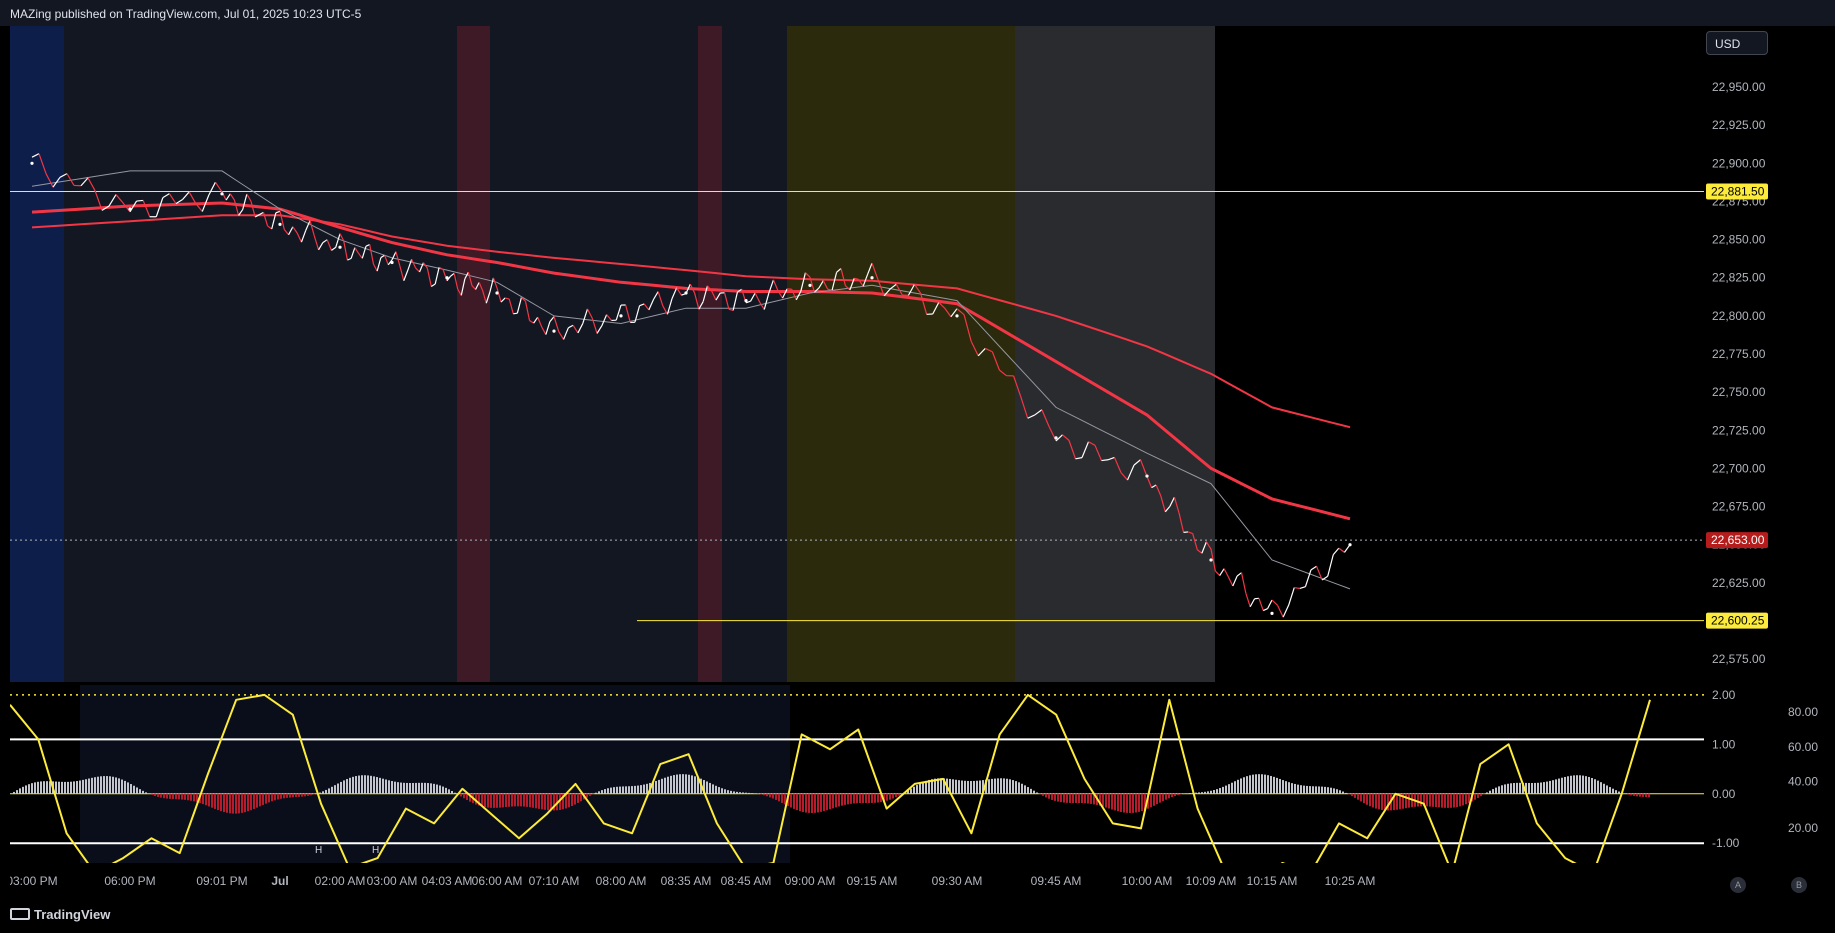 This screenshot has width=1835, height=933. Describe the element at coordinates (1769, 774) in the screenshot. I see `oscillator-axis: 2.00 1.00 0.00 -1.00 80.00 60.00 40.00 20.00` at that location.